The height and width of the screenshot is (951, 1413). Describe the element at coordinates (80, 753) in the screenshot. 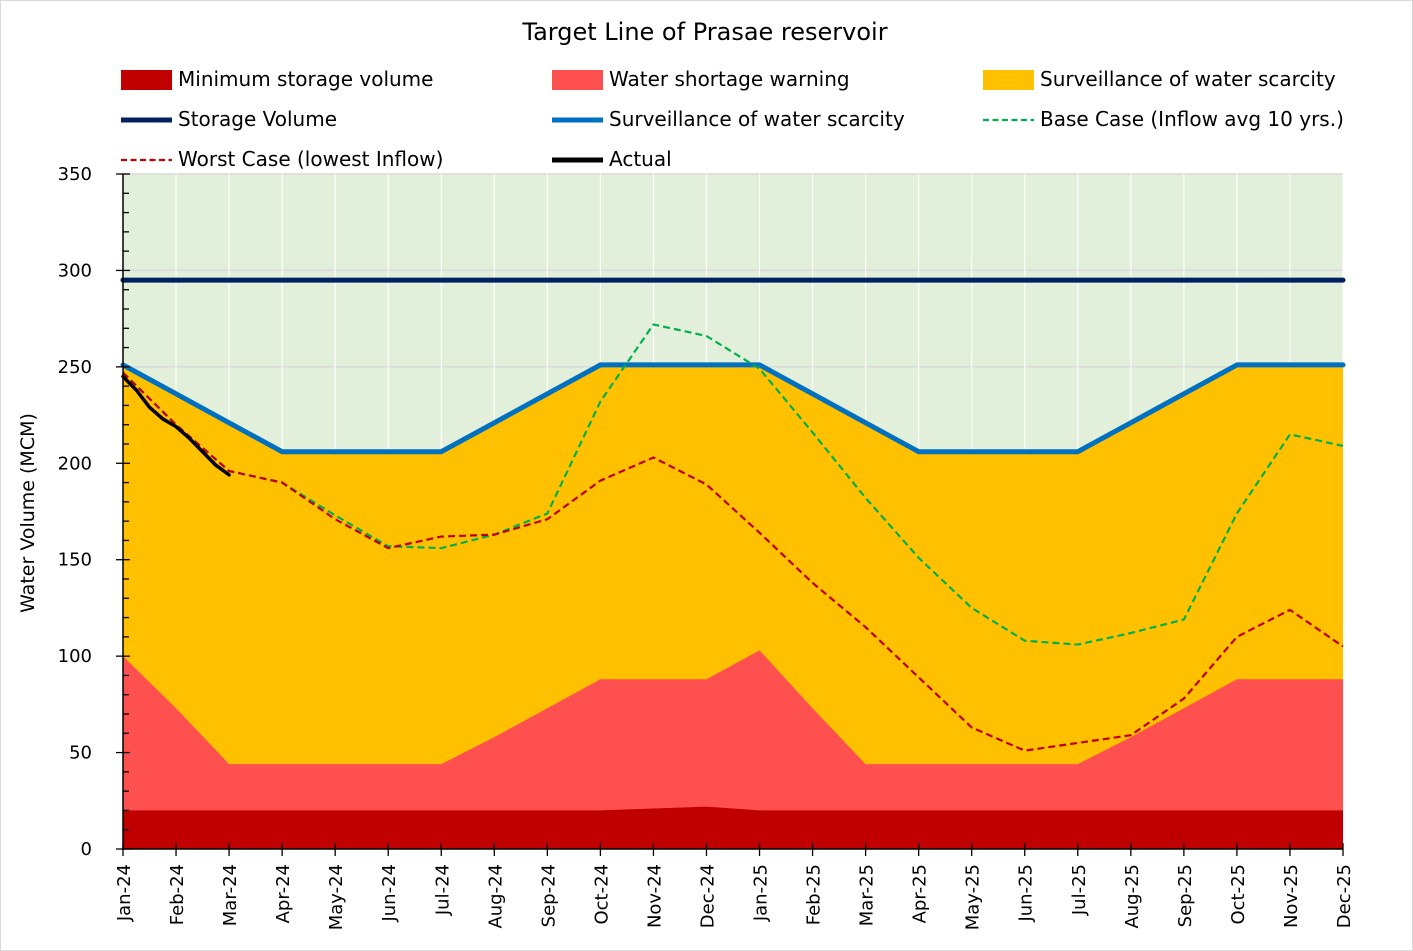

I see `y-tick-label: 50` at that location.